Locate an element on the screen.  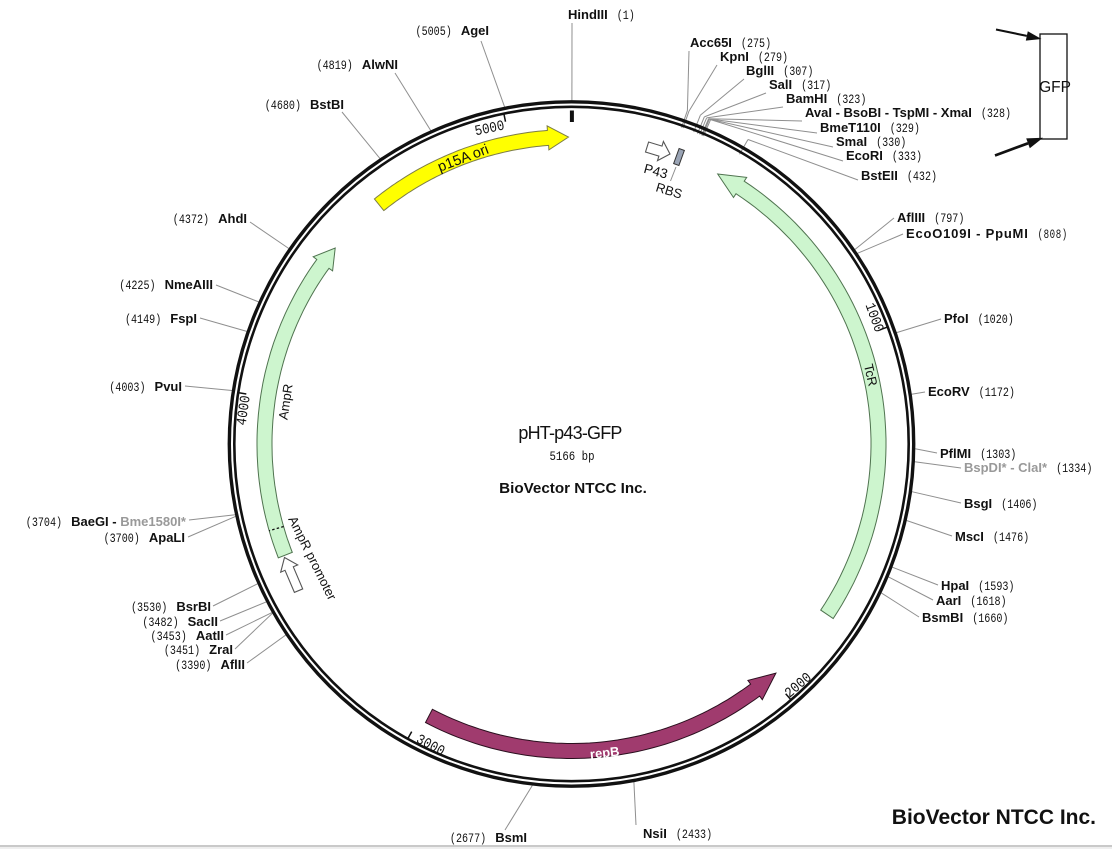
svg-text: BsgI(1406) is located at coordinates (1000, 504).